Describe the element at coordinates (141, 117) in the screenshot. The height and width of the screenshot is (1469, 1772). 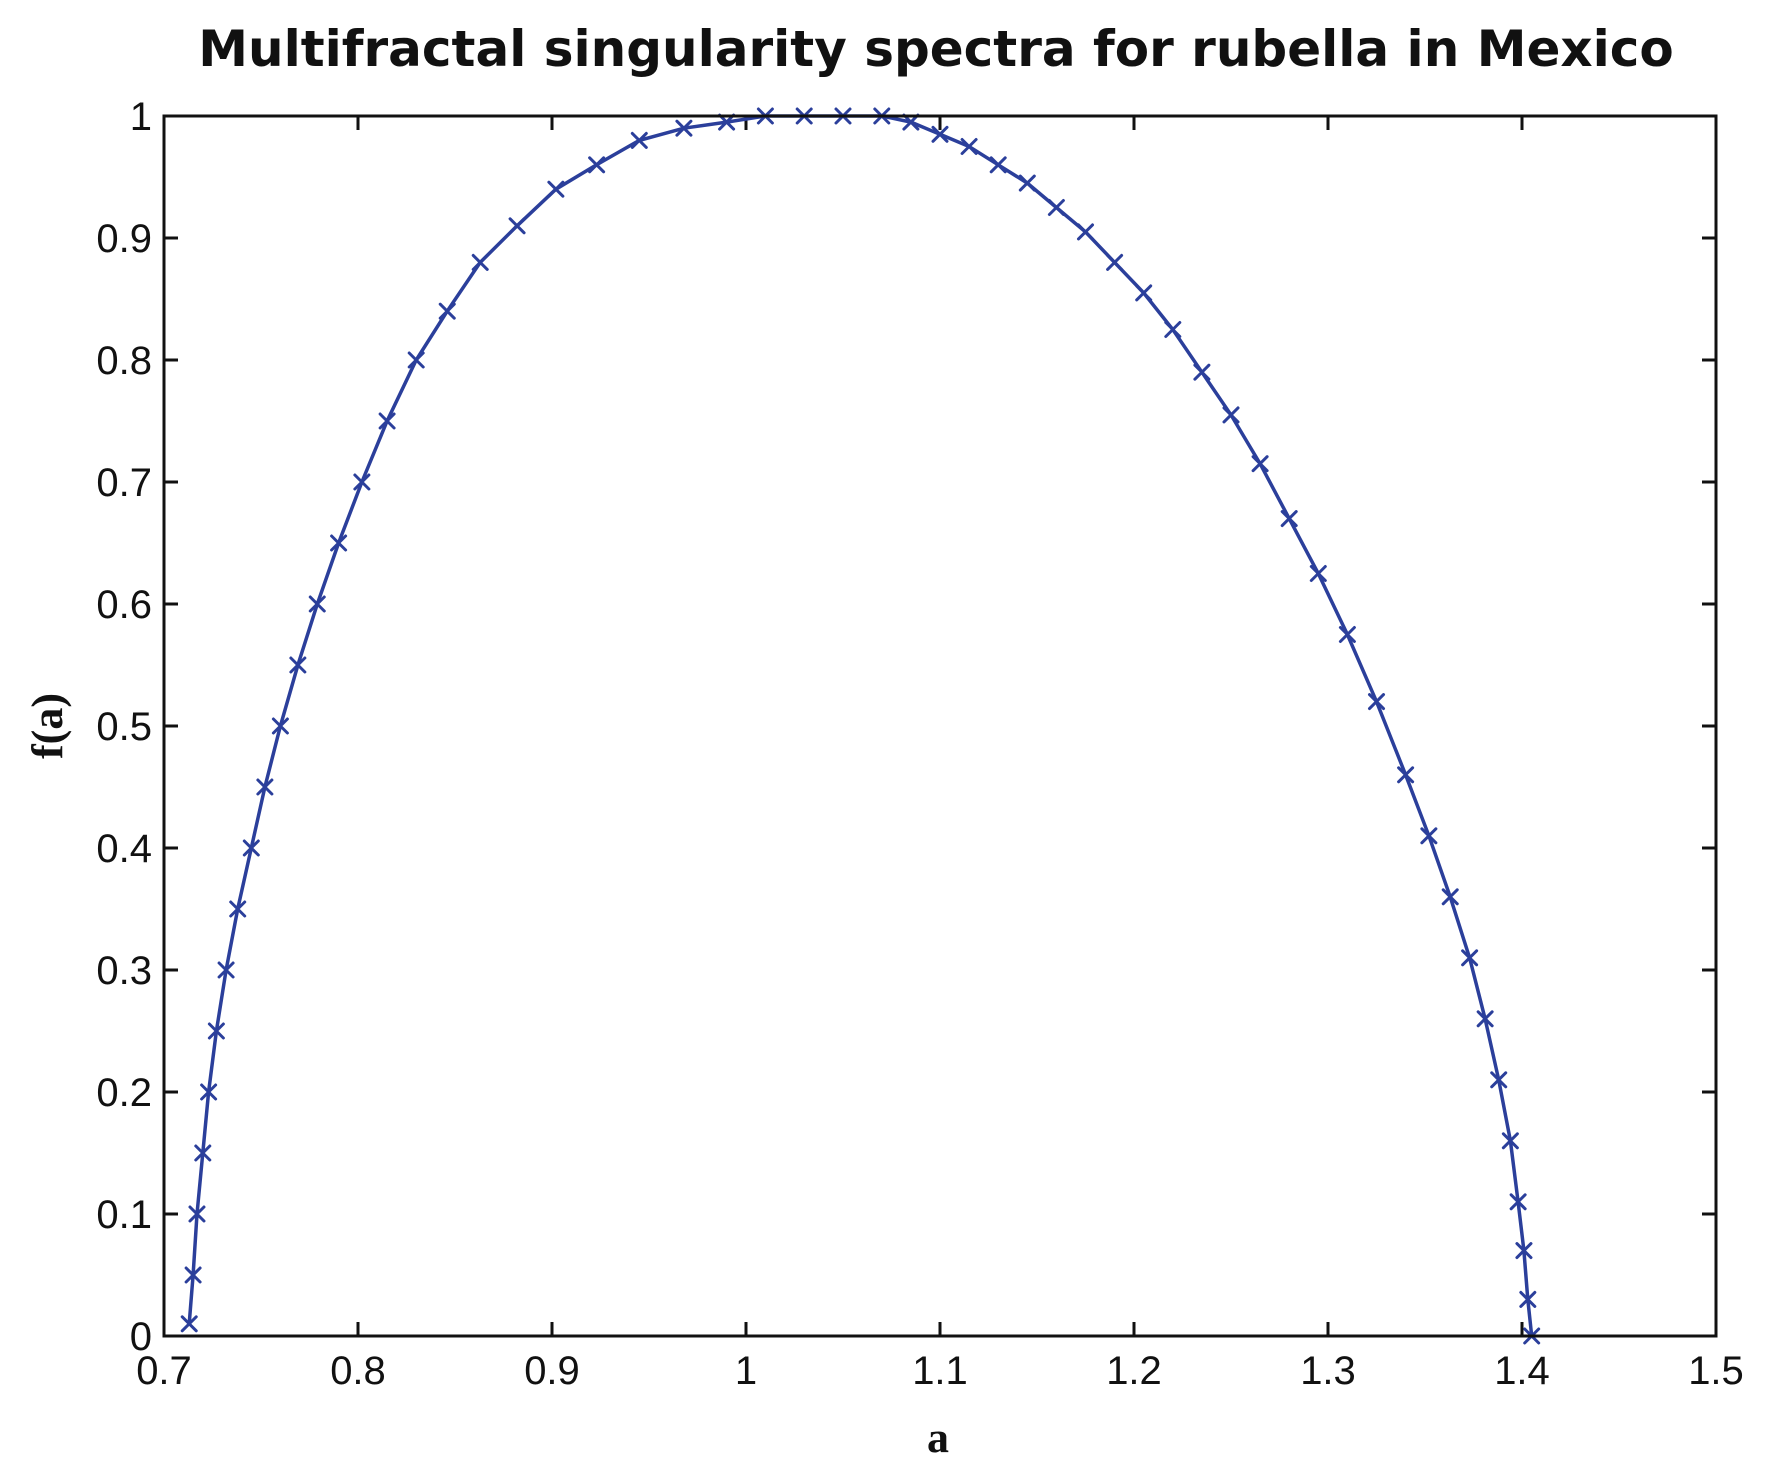
I see `y-tick-label: 1` at that location.